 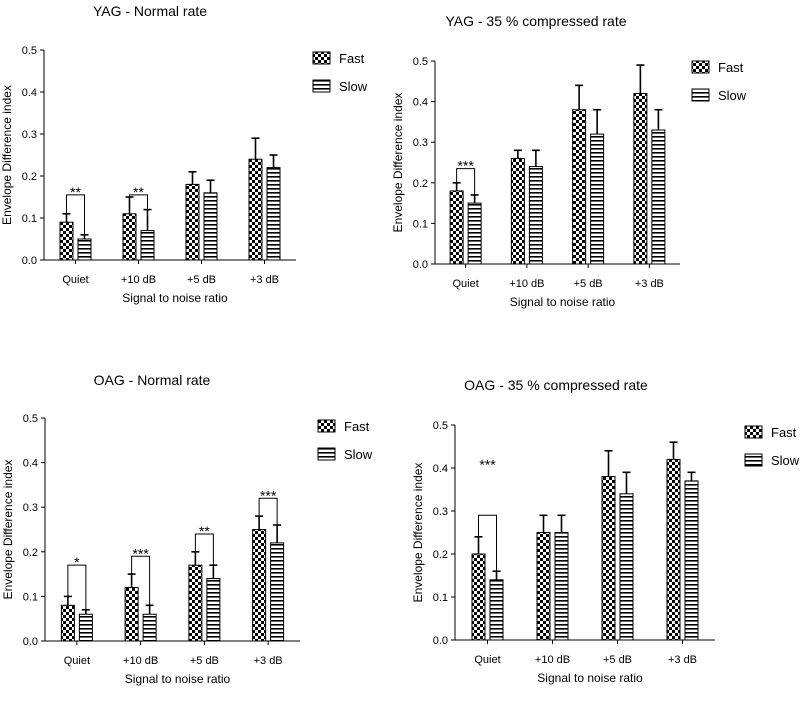 I want to click on chart-title: YAG - 35 % compressed rate, so click(x=535, y=21).